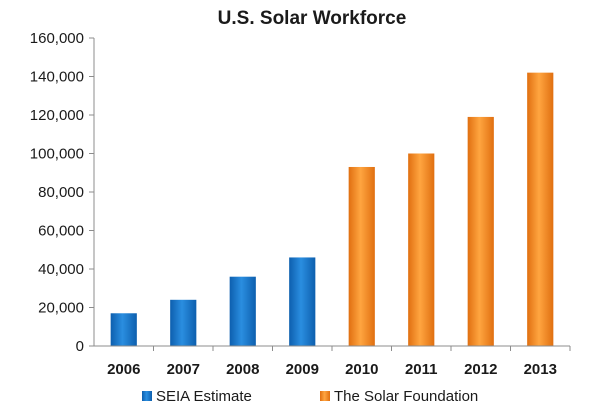 This screenshot has height=417, width=600. What do you see at coordinates (406, 396) in the screenshot?
I see `legend-label-solar-foundation: The Solar Foundation` at bounding box center [406, 396].